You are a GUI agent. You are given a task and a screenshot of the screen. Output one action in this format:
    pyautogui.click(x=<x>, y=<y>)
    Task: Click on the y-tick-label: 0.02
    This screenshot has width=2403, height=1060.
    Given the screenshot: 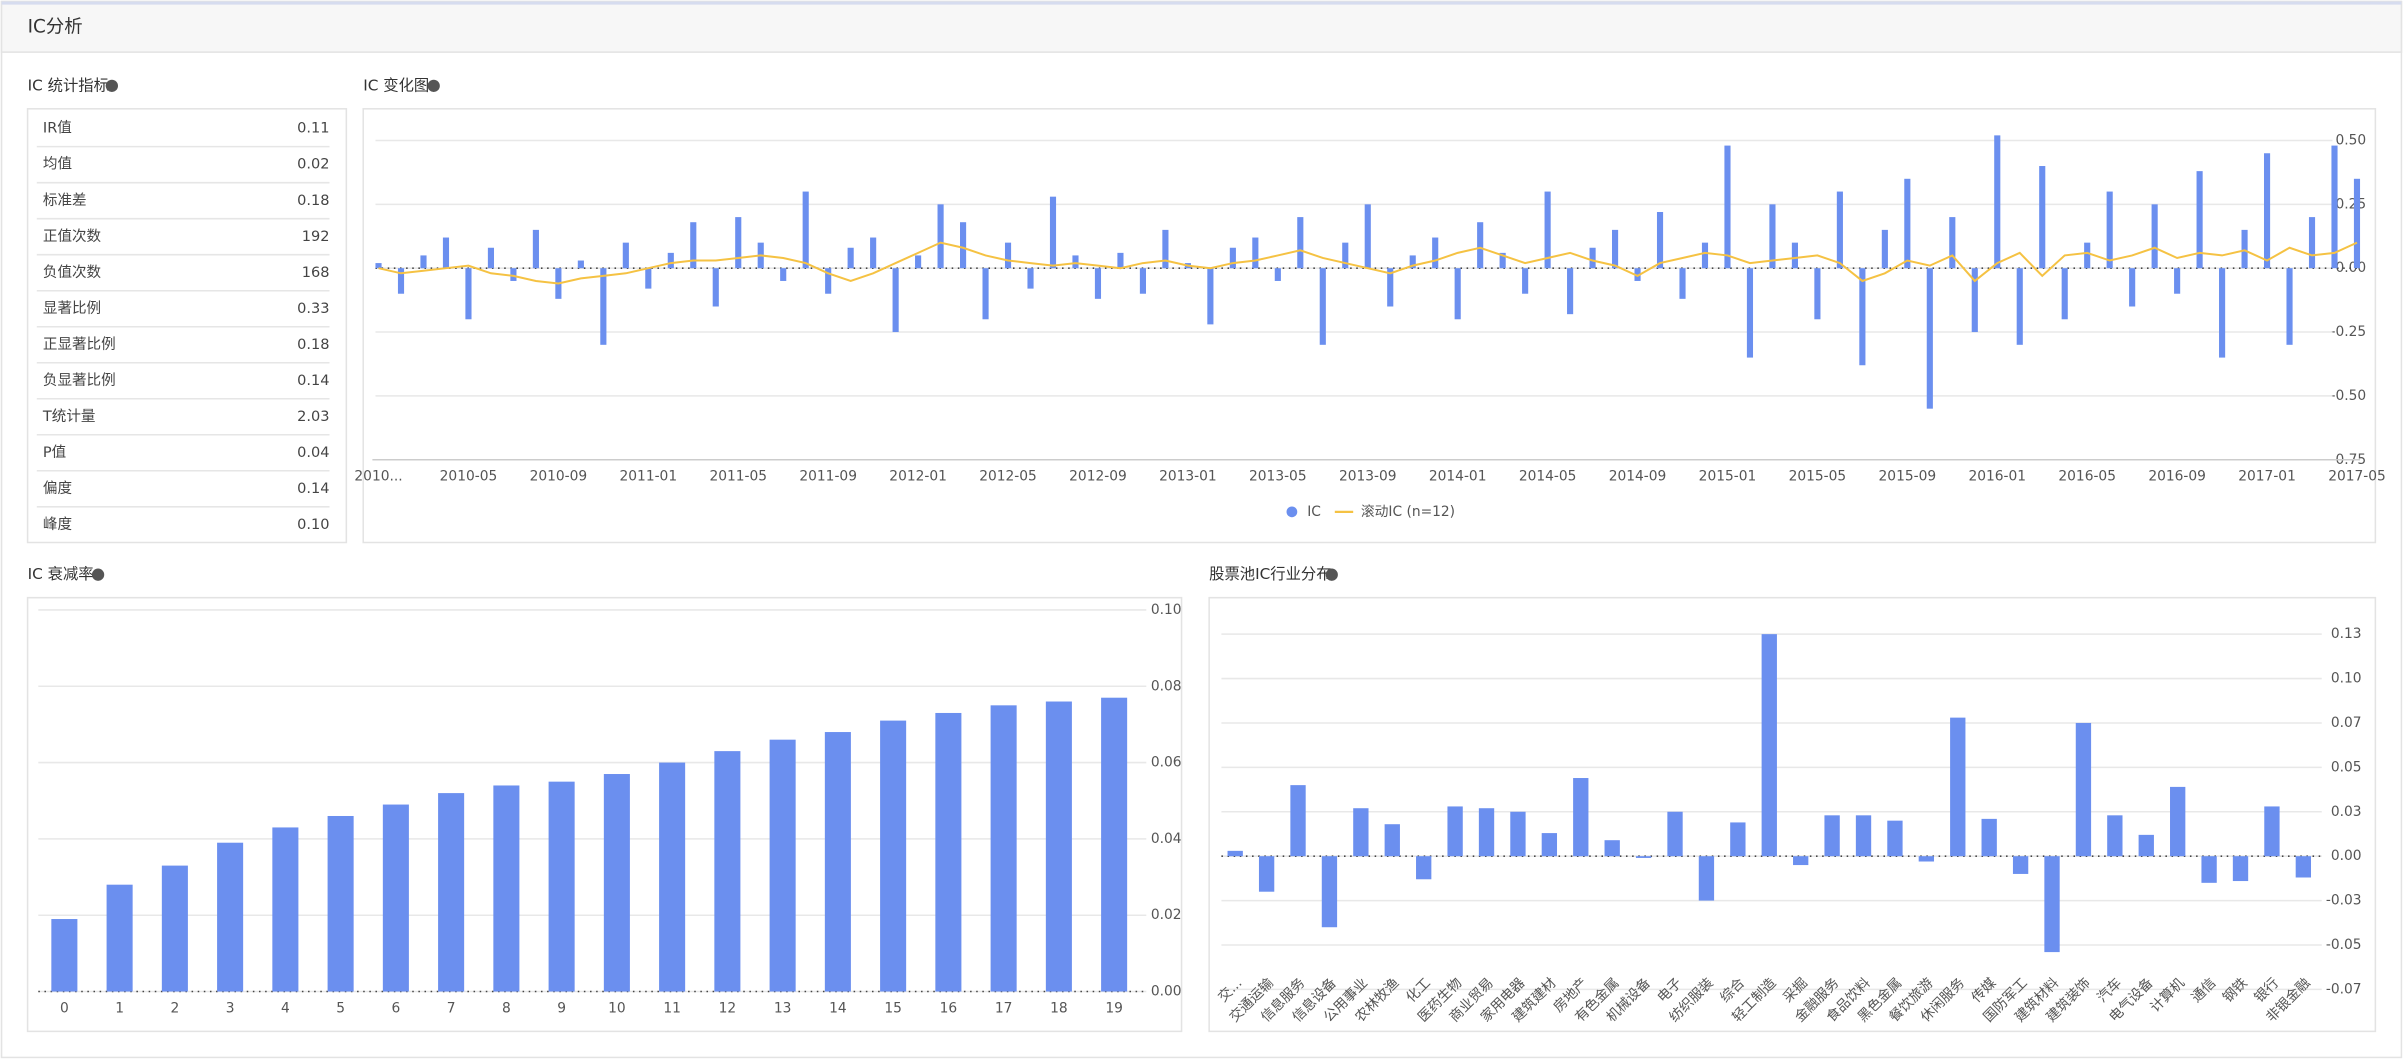 What is the action you would take?
    pyautogui.click(x=1166, y=915)
    